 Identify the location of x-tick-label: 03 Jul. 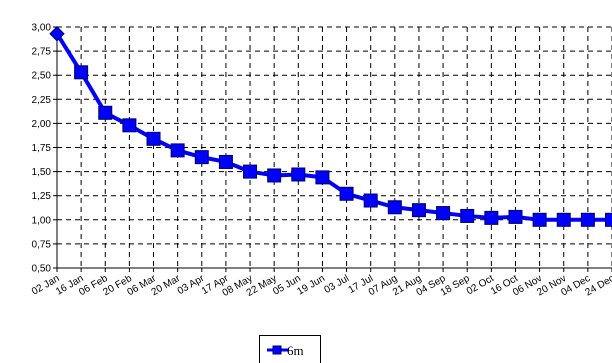
(336, 284).